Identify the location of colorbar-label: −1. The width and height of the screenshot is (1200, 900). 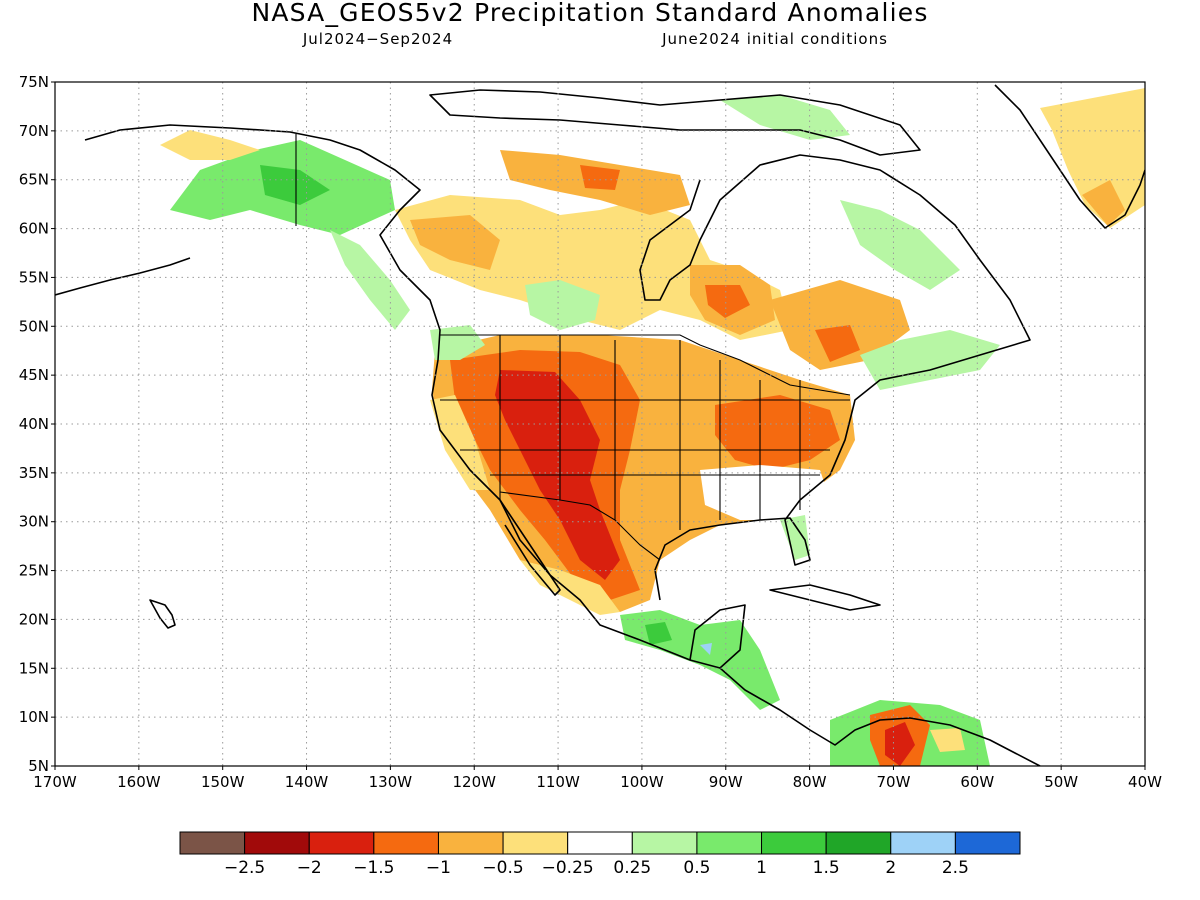
(438, 868).